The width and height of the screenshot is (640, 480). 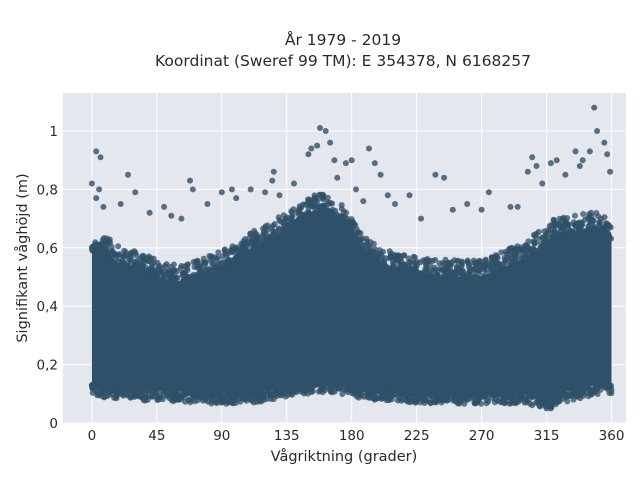 What do you see at coordinates (47, 366) in the screenshot?
I see `y-tick-label: 0,2` at bounding box center [47, 366].